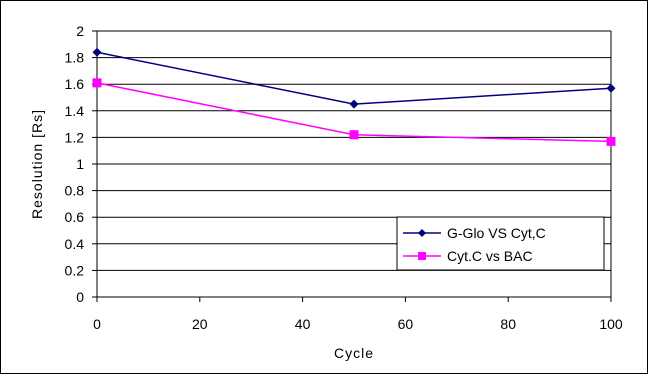  What do you see at coordinates (354, 353) in the screenshot?
I see `x-axis-title: Cycle` at bounding box center [354, 353].